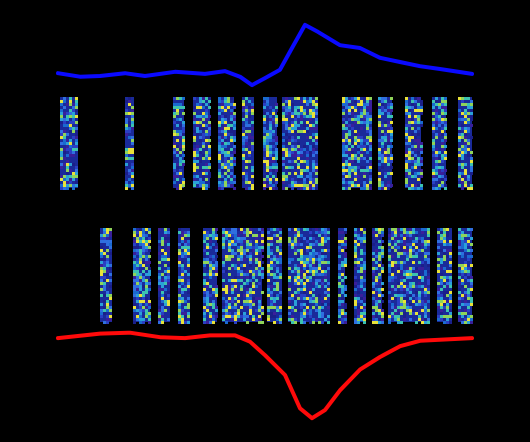 Image resolution: width=530 pixels, height=442 pixels. I want to click on spectrogram-stripe, so click(243, 276).